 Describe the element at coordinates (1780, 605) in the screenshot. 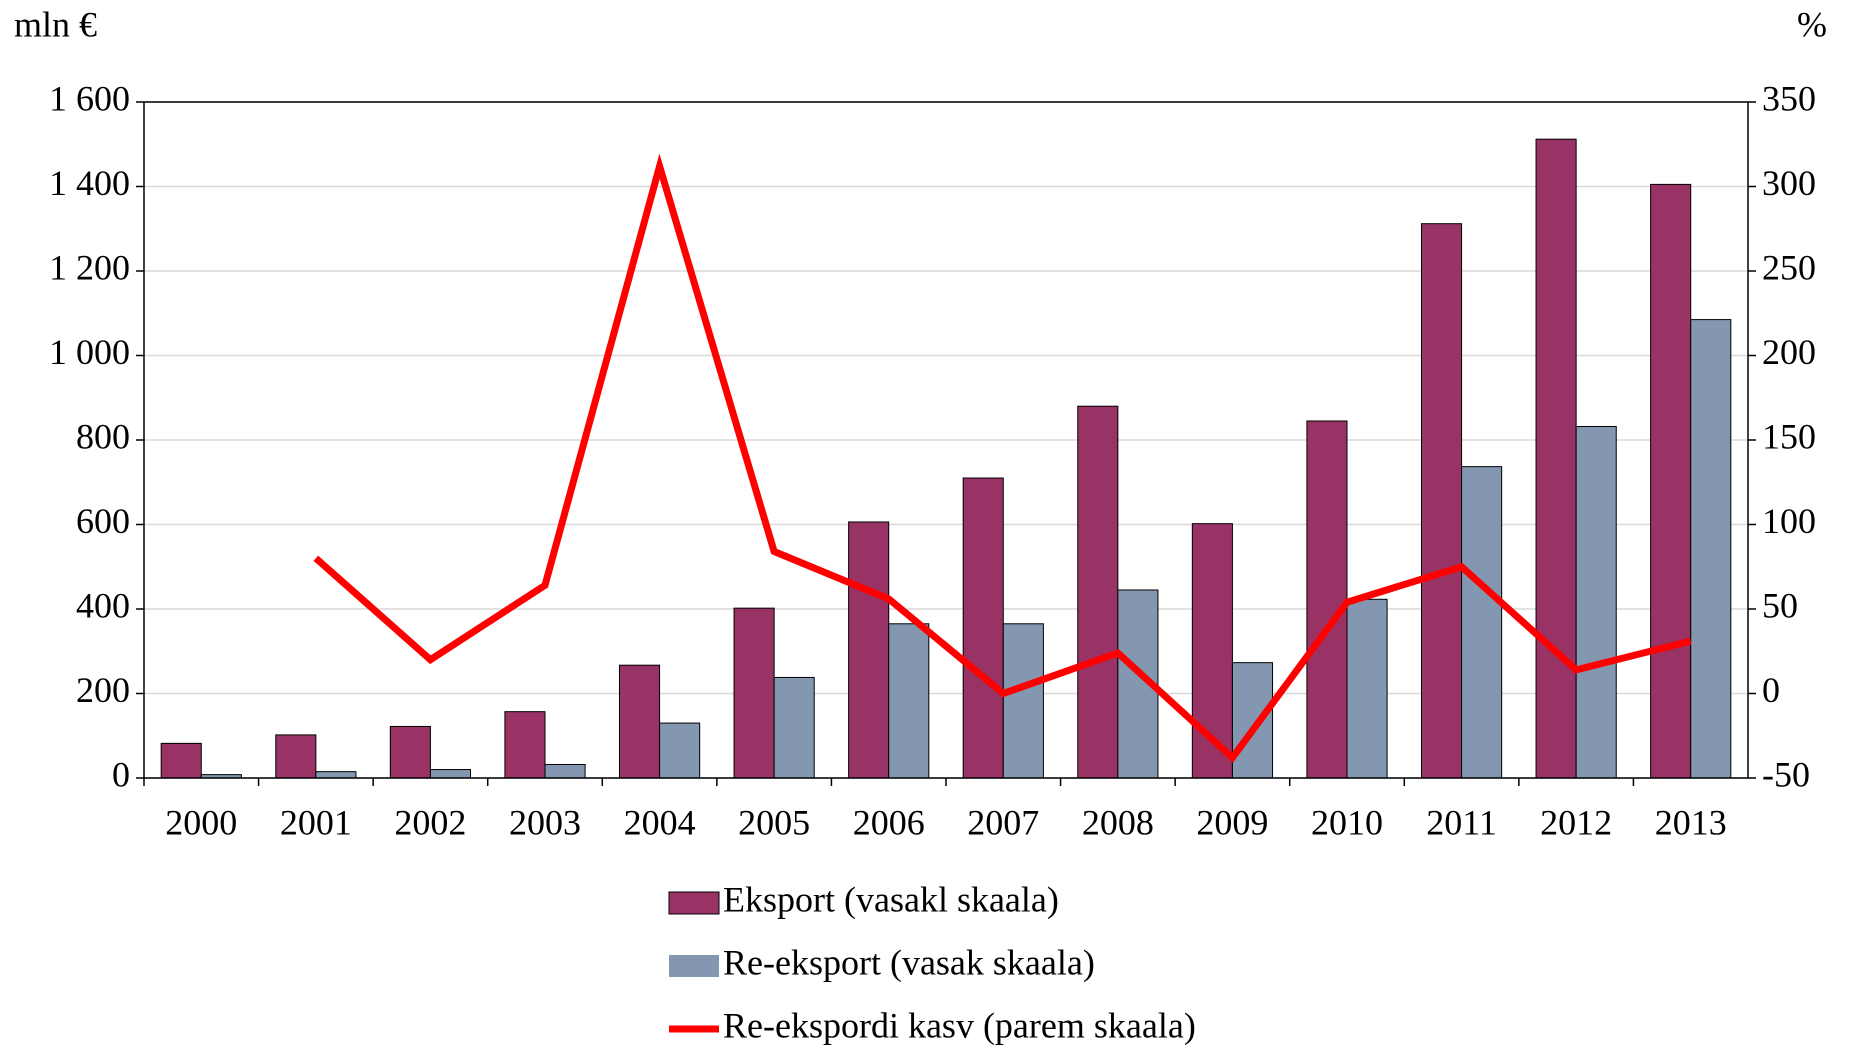

I see `y2-tick-label: 50` at that location.